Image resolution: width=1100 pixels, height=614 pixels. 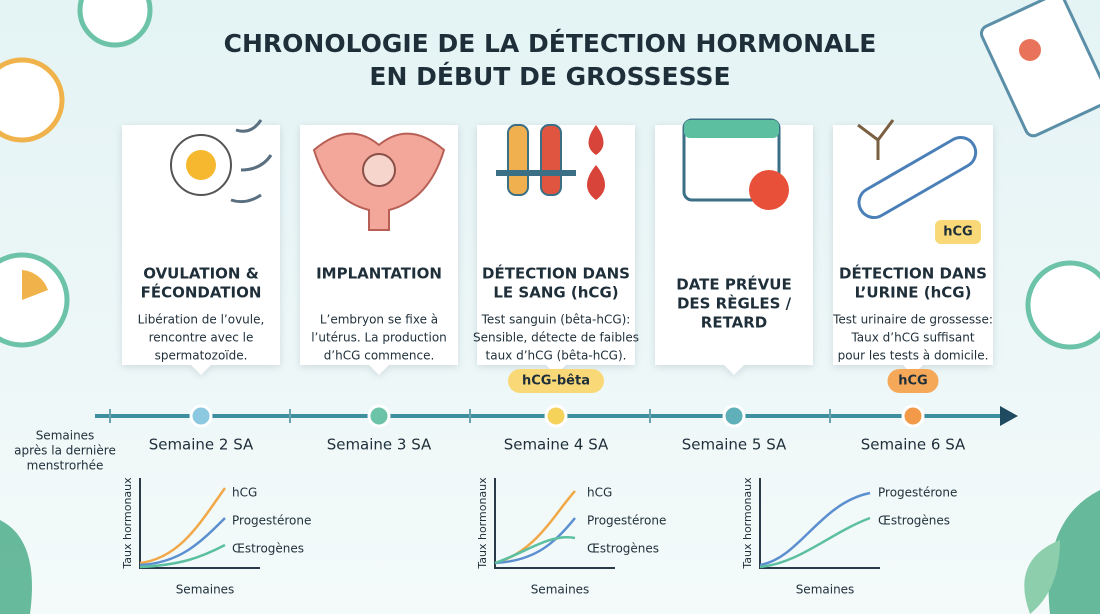 What do you see at coordinates (35, 285) in the screenshot?
I see `clock-hand` at bounding box center [35, 285].